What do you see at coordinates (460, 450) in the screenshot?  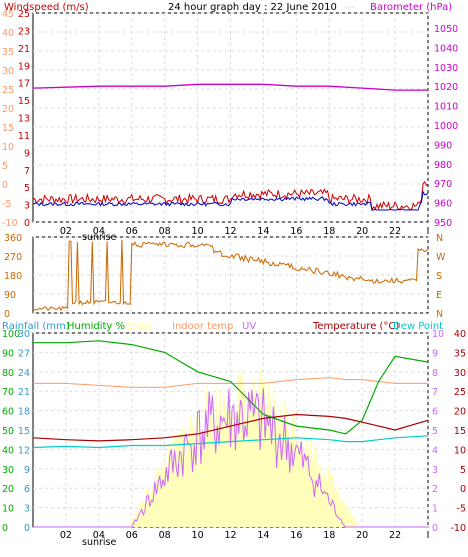 I see `temp-tick: 10` at bounding box center [460, 450].